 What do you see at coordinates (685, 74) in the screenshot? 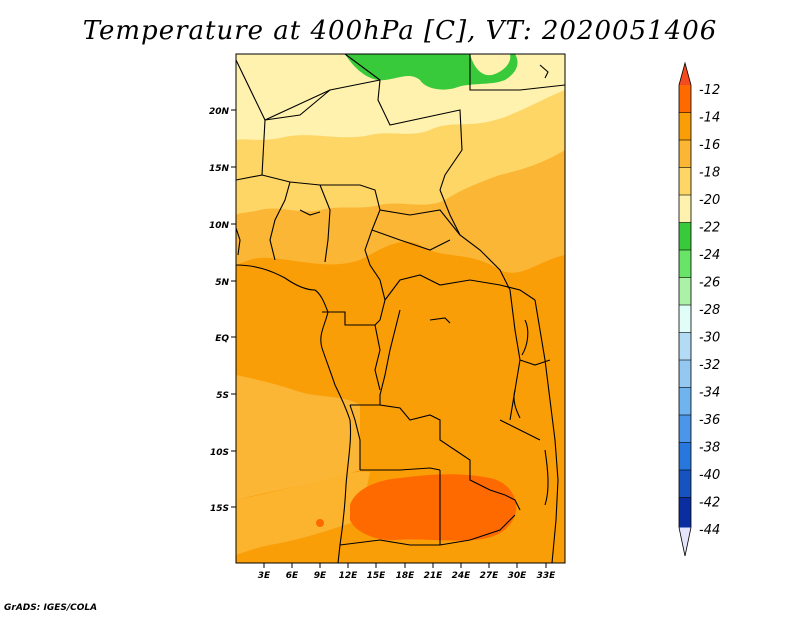
I see `colorbar-top-arrow` at bounding box center [685, 74].